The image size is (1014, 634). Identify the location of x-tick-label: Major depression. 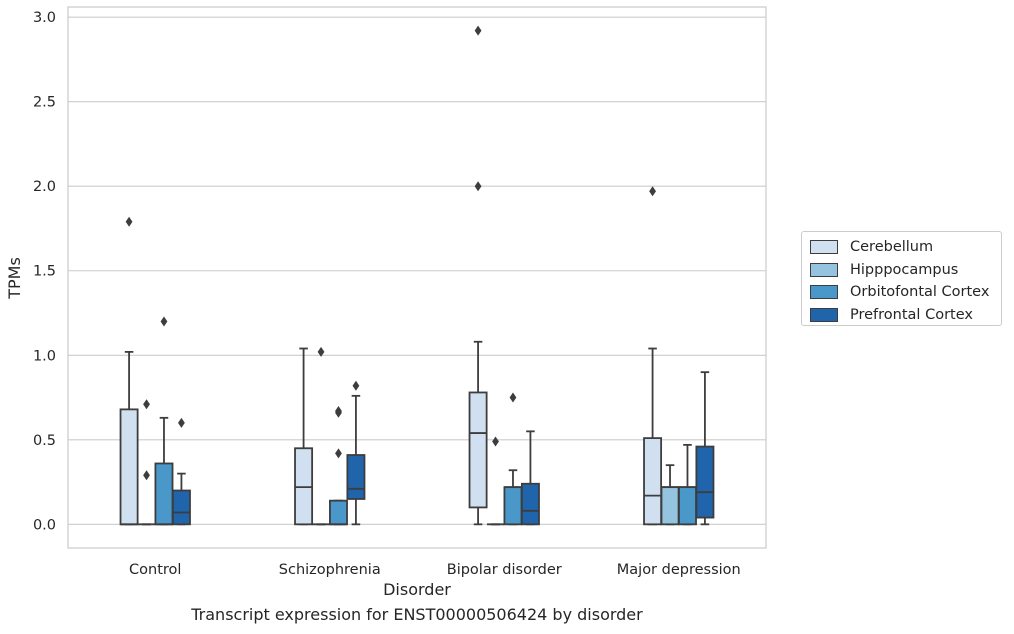
(679, 570).